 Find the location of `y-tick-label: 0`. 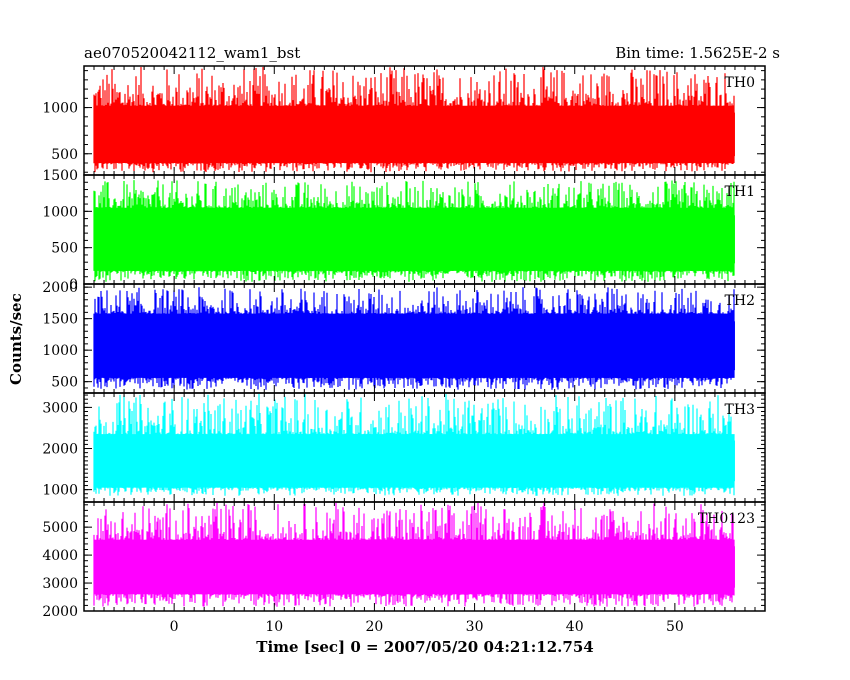

y-tick-label: 0 is located at coordinates (73, 285).